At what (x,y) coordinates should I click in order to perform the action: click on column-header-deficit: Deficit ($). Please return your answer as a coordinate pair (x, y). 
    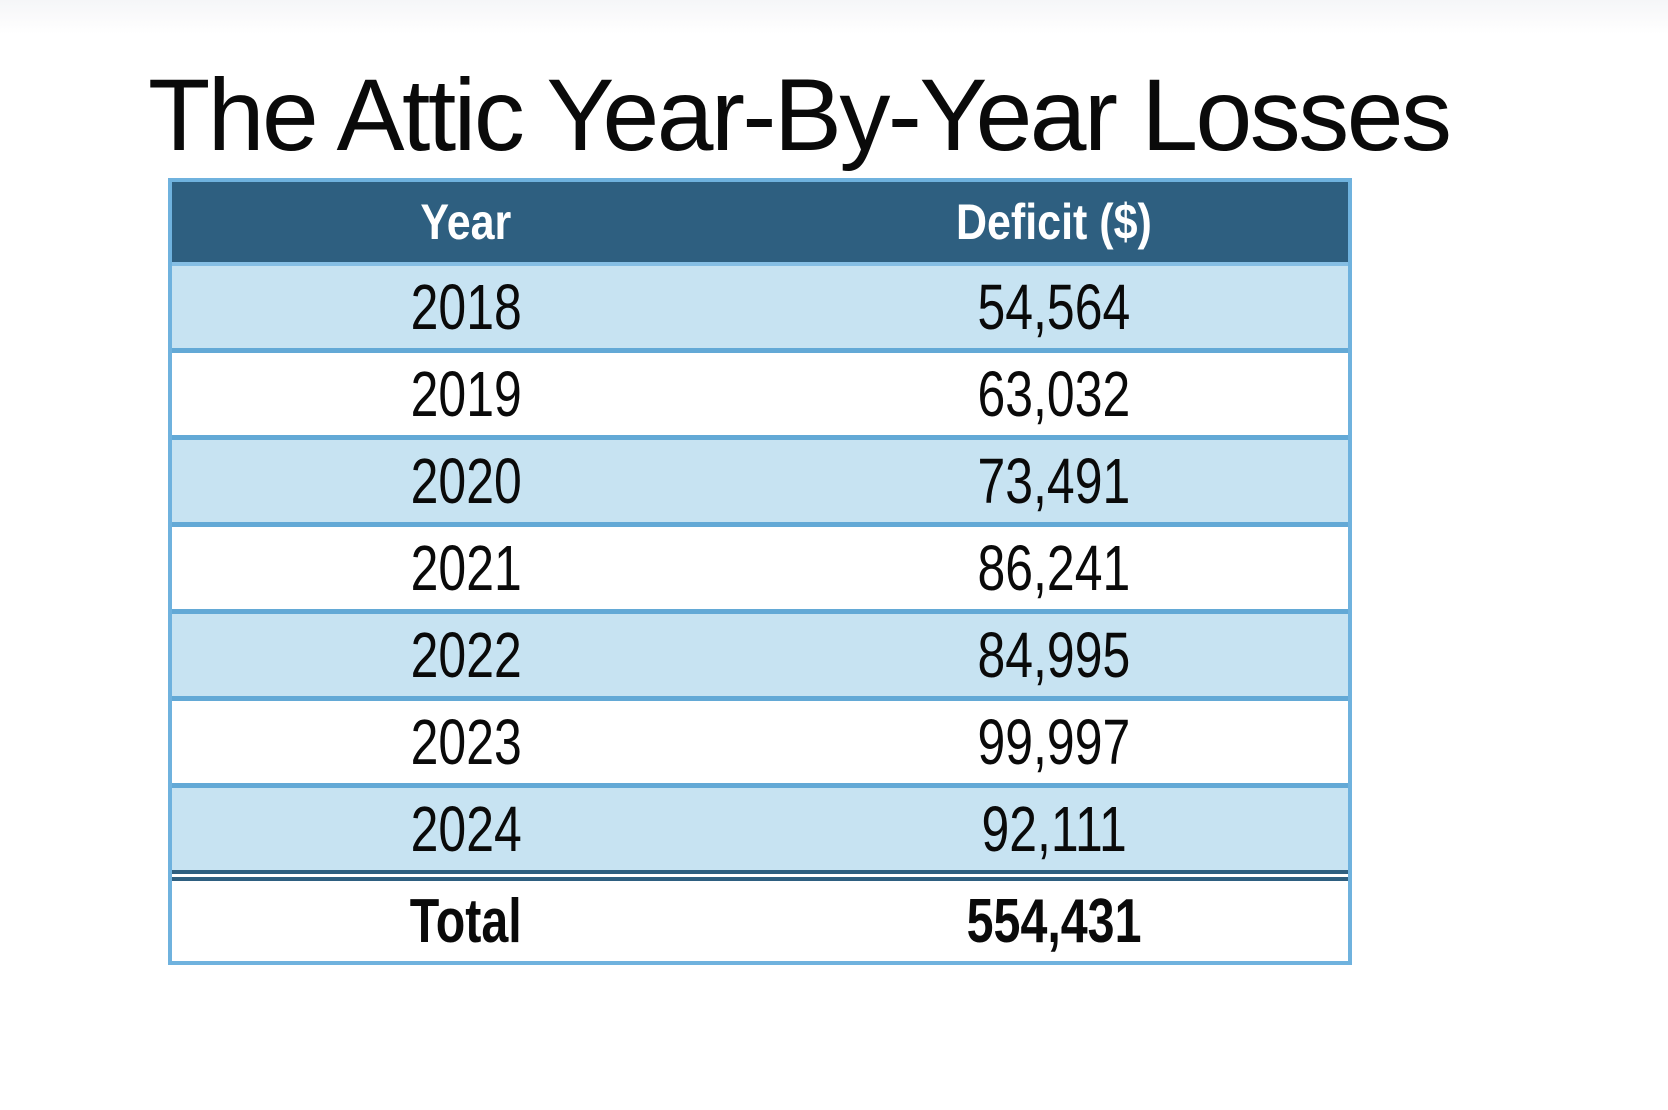
    Looking at the image, I should click on (1054, 224).